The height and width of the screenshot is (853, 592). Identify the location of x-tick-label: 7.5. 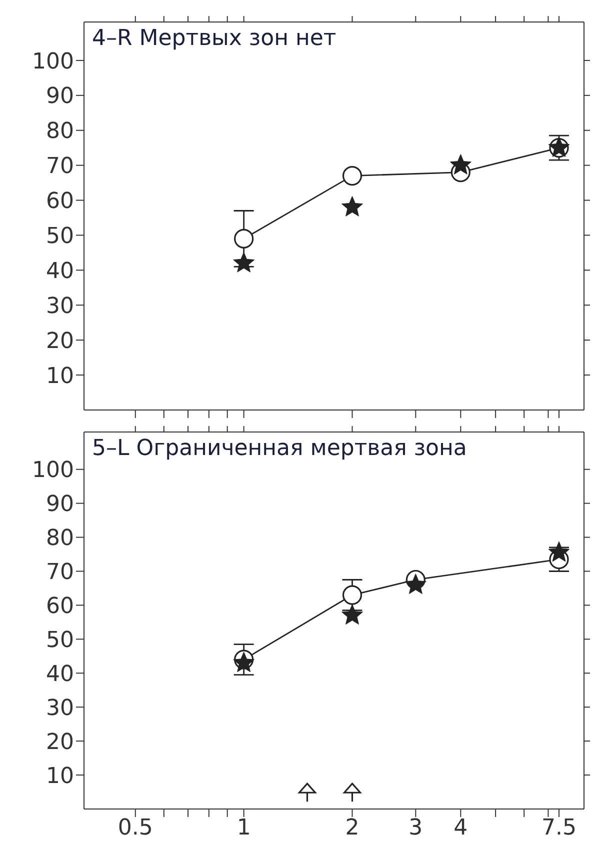
(558, 828).